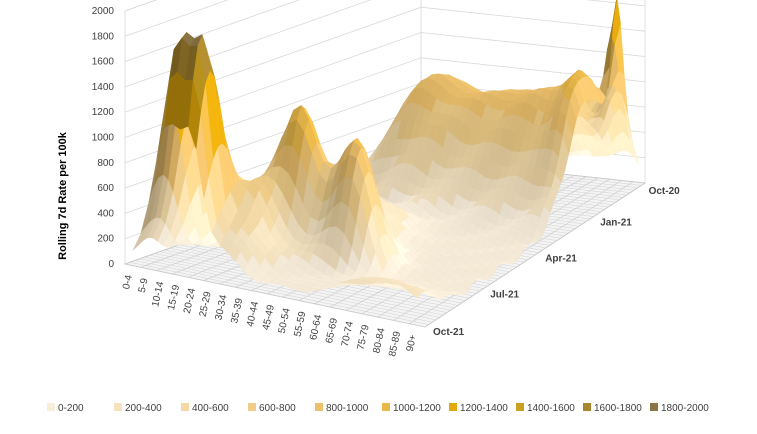 The height and width of the screenshot is (434, 757). I want to click on z-tick-label: 2000, so click(103, 11).